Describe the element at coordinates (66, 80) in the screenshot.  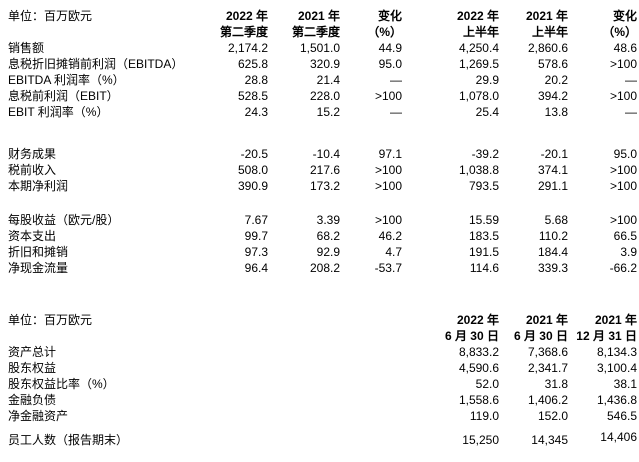
I see `row-label: EBITDA 利润率（%）` at that location.